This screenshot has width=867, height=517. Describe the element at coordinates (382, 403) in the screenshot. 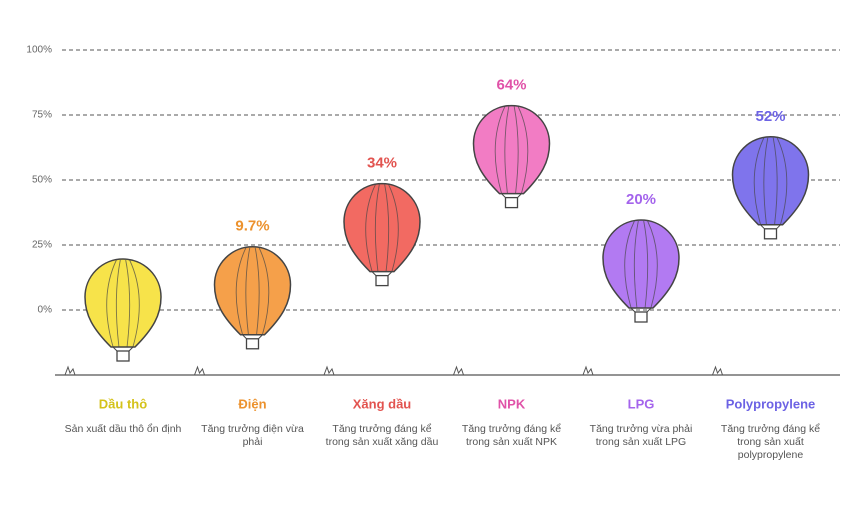

I see `category-label: Xăng dầu` at that location.